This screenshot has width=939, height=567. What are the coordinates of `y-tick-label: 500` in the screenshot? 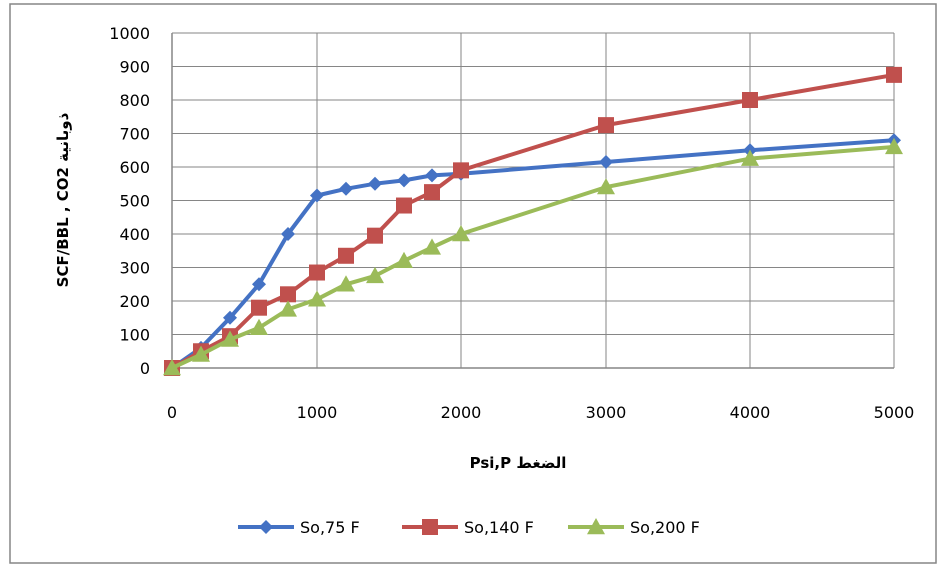 It's located at (134, 201).